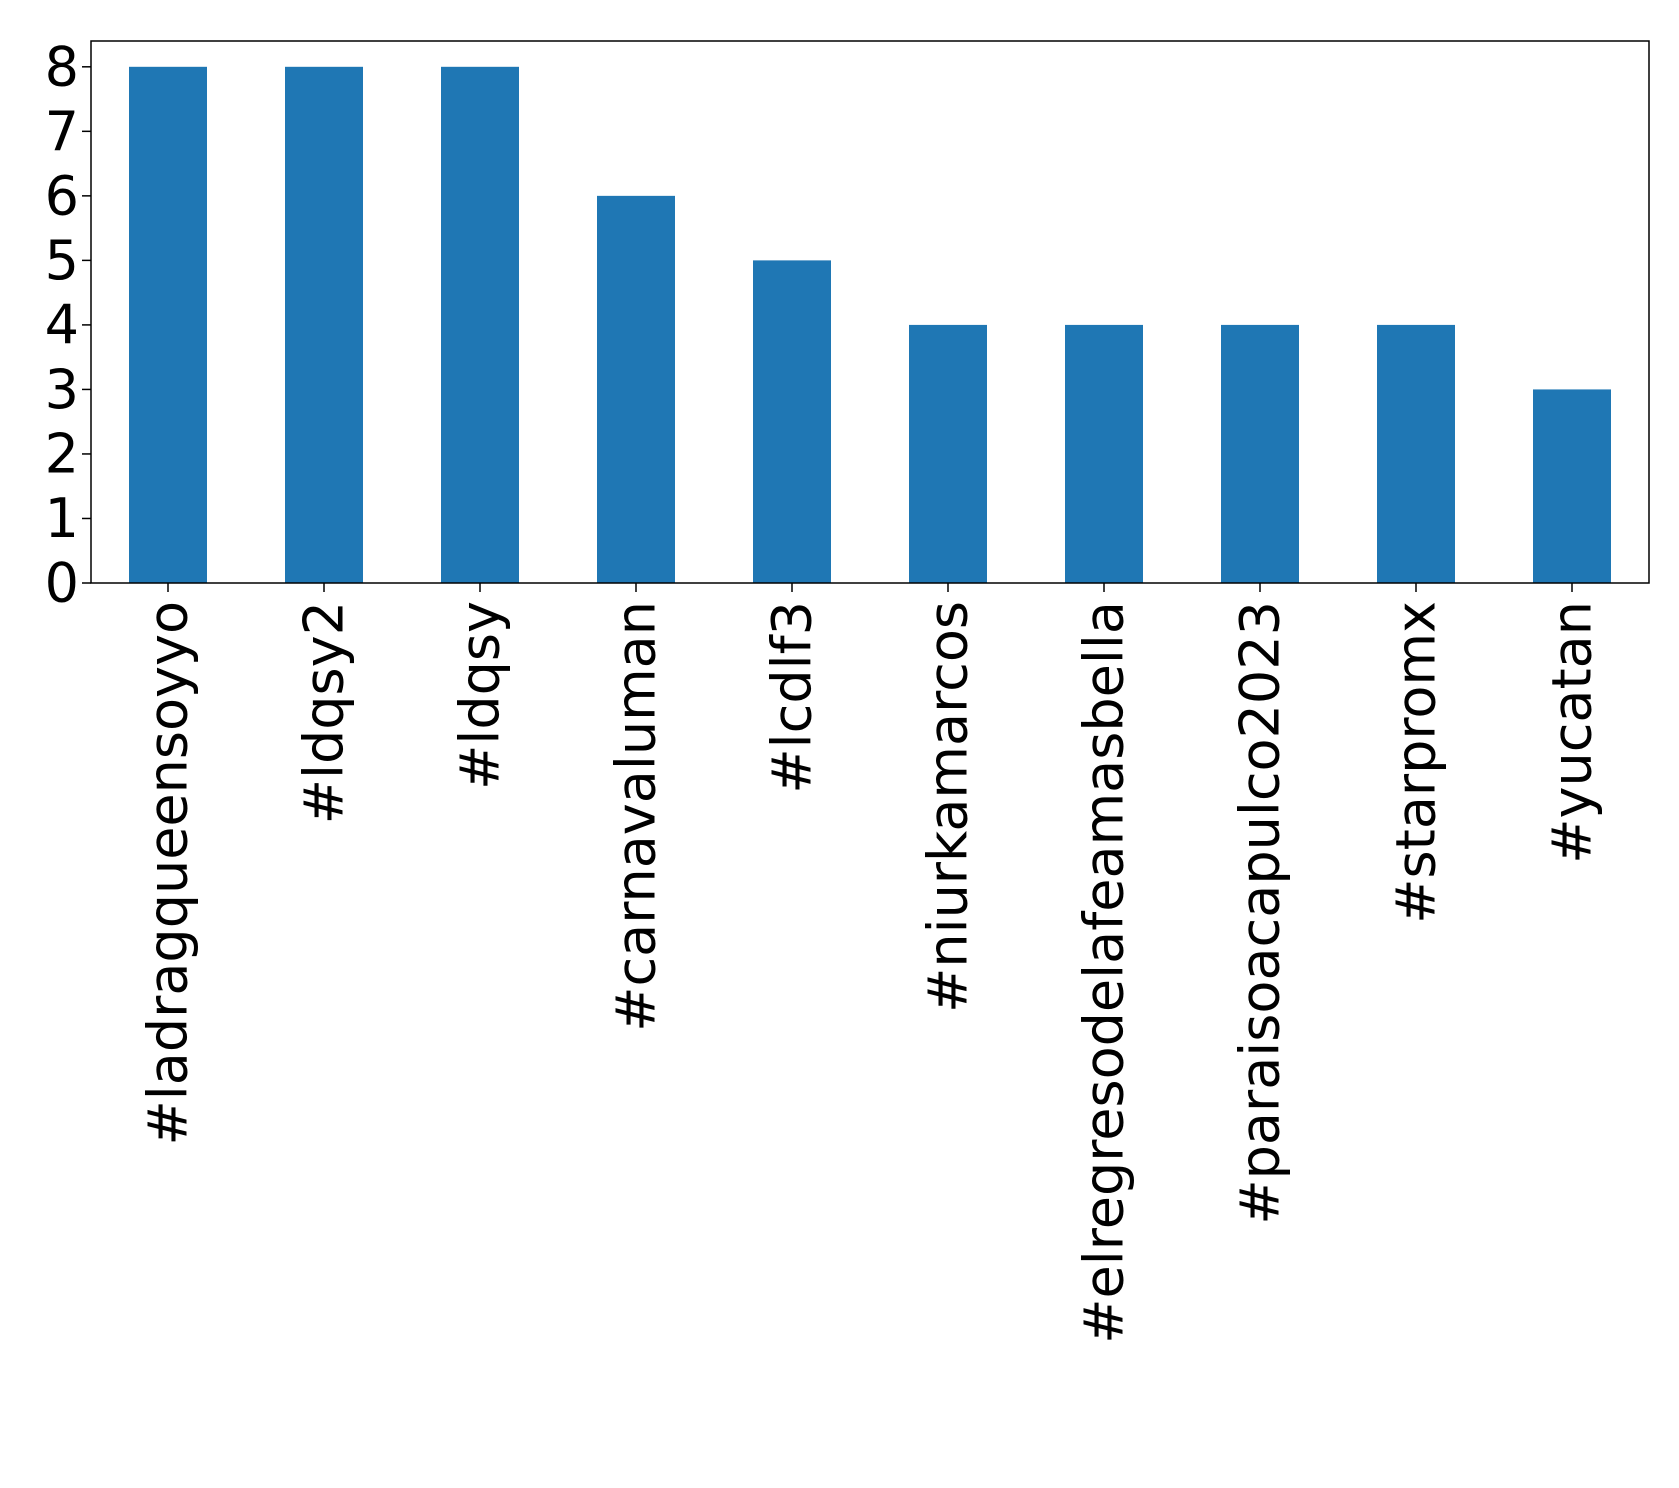  What do you see at coordinates (1260, 453) in the screenshot?
I see `bar-paraisoacapulco2023` at bounding box center [1260, 453].